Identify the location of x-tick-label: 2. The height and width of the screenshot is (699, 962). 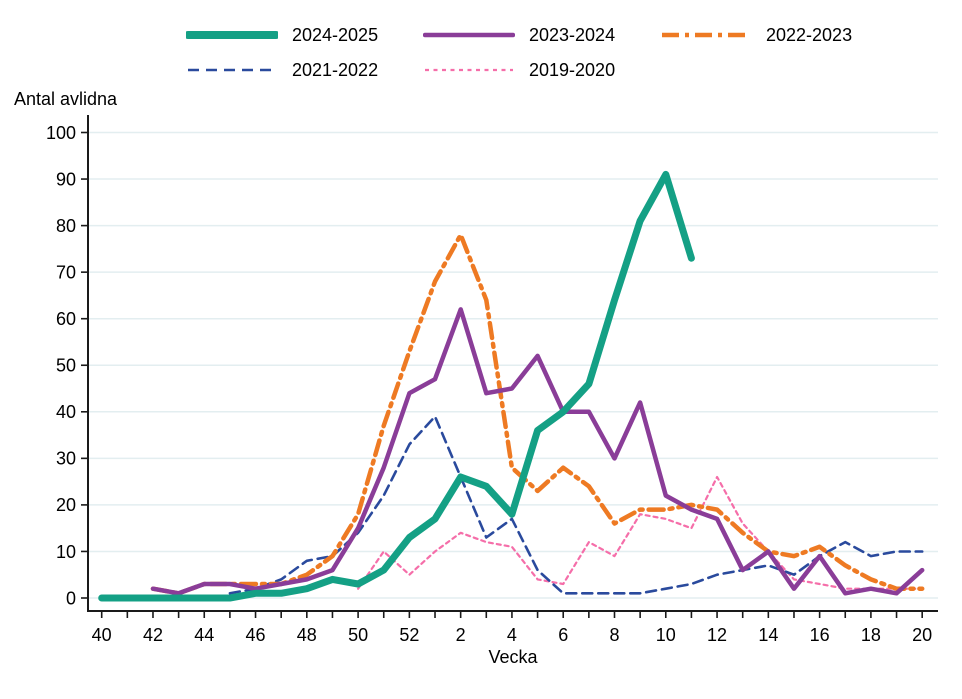
(461, 635).